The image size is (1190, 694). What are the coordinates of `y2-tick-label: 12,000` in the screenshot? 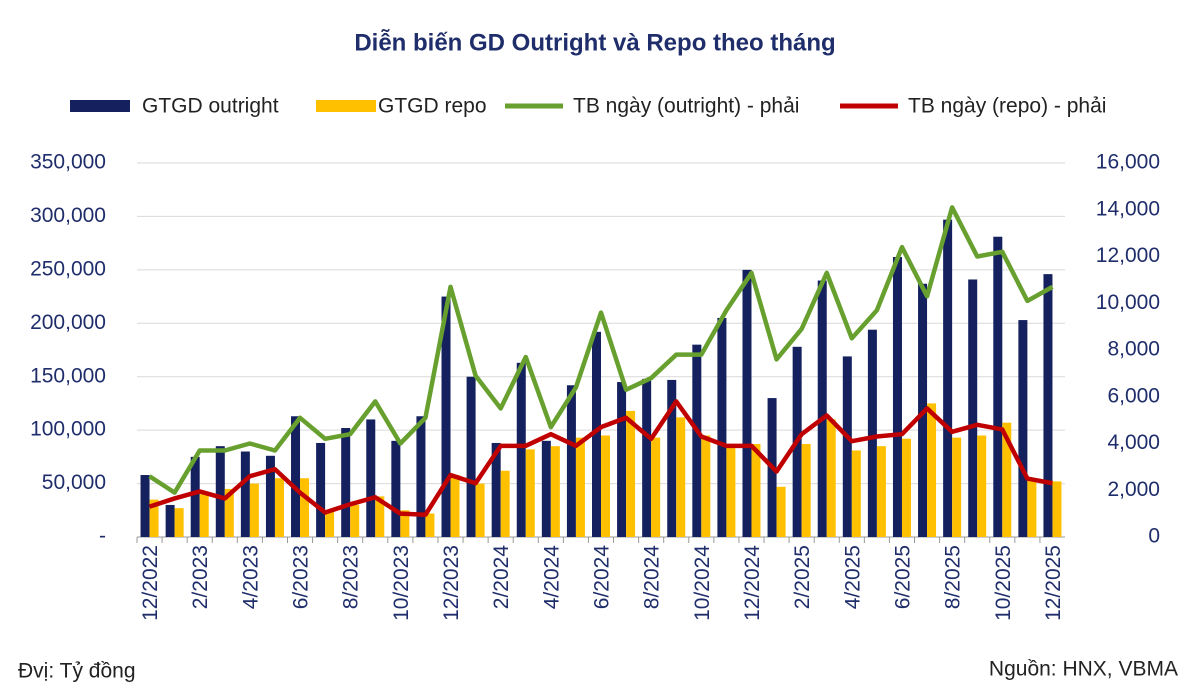 It's located at (1128, 255).